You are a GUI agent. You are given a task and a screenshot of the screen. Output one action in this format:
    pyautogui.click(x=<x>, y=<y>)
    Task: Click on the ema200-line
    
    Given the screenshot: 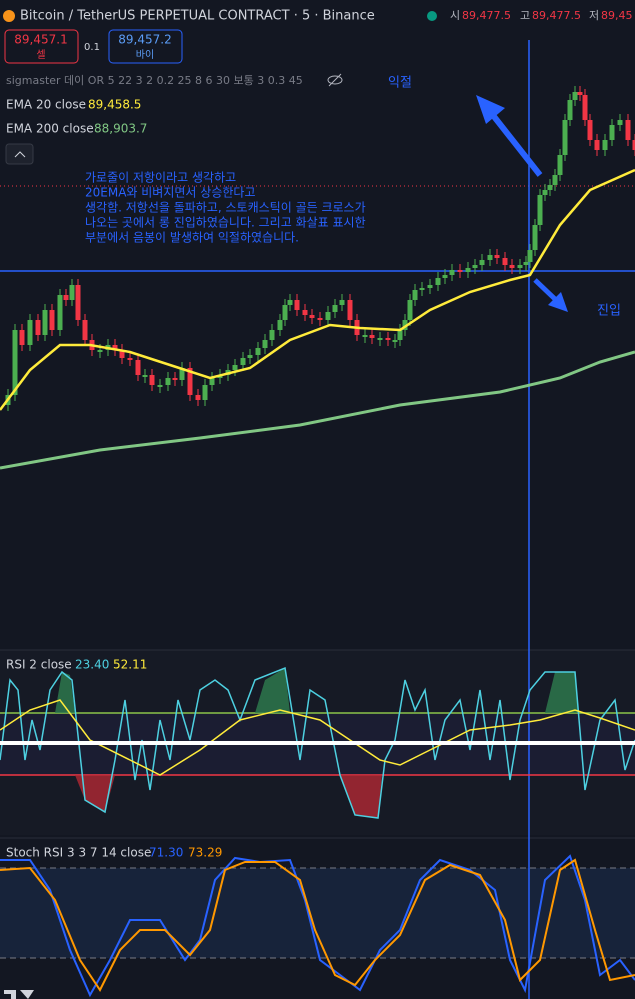 What is the action you would take?
    pyautogui.click(x=317, y=410)
    